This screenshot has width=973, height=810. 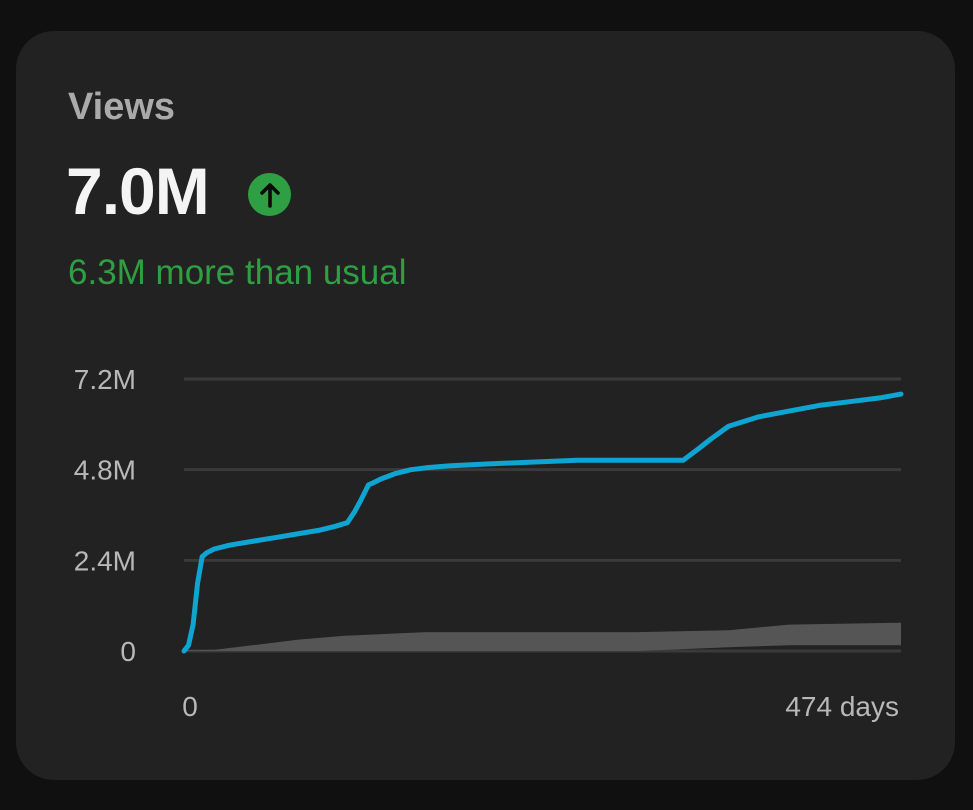 I want to click on comparison-text: 6.3M more than usual, so click(x=237, y=272).